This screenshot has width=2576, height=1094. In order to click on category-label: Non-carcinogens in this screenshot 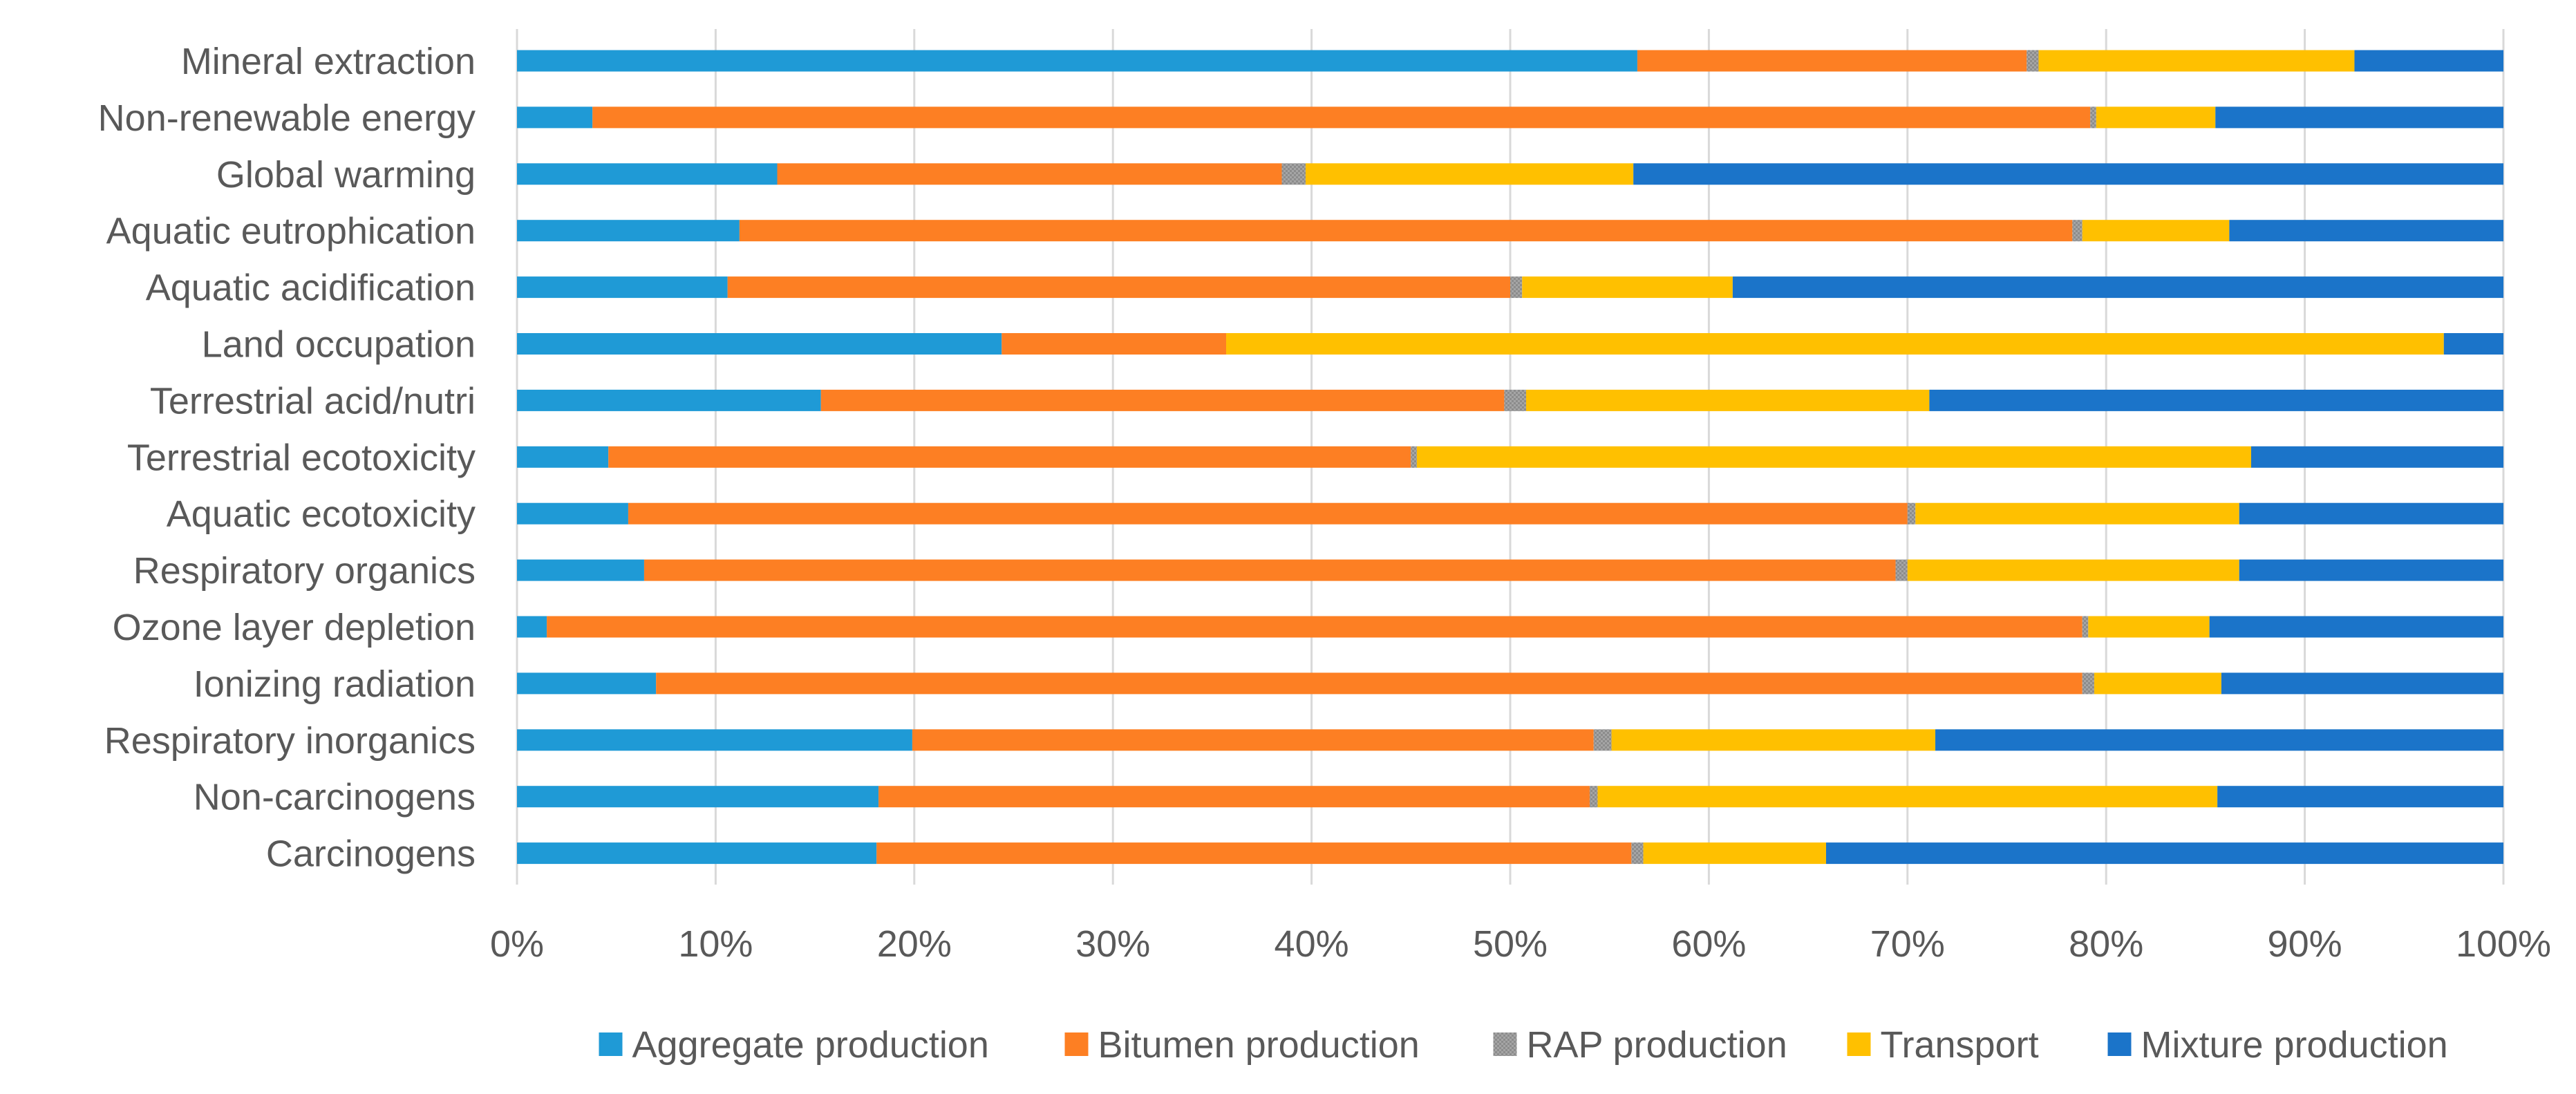, I will do `click(335, 797)`.